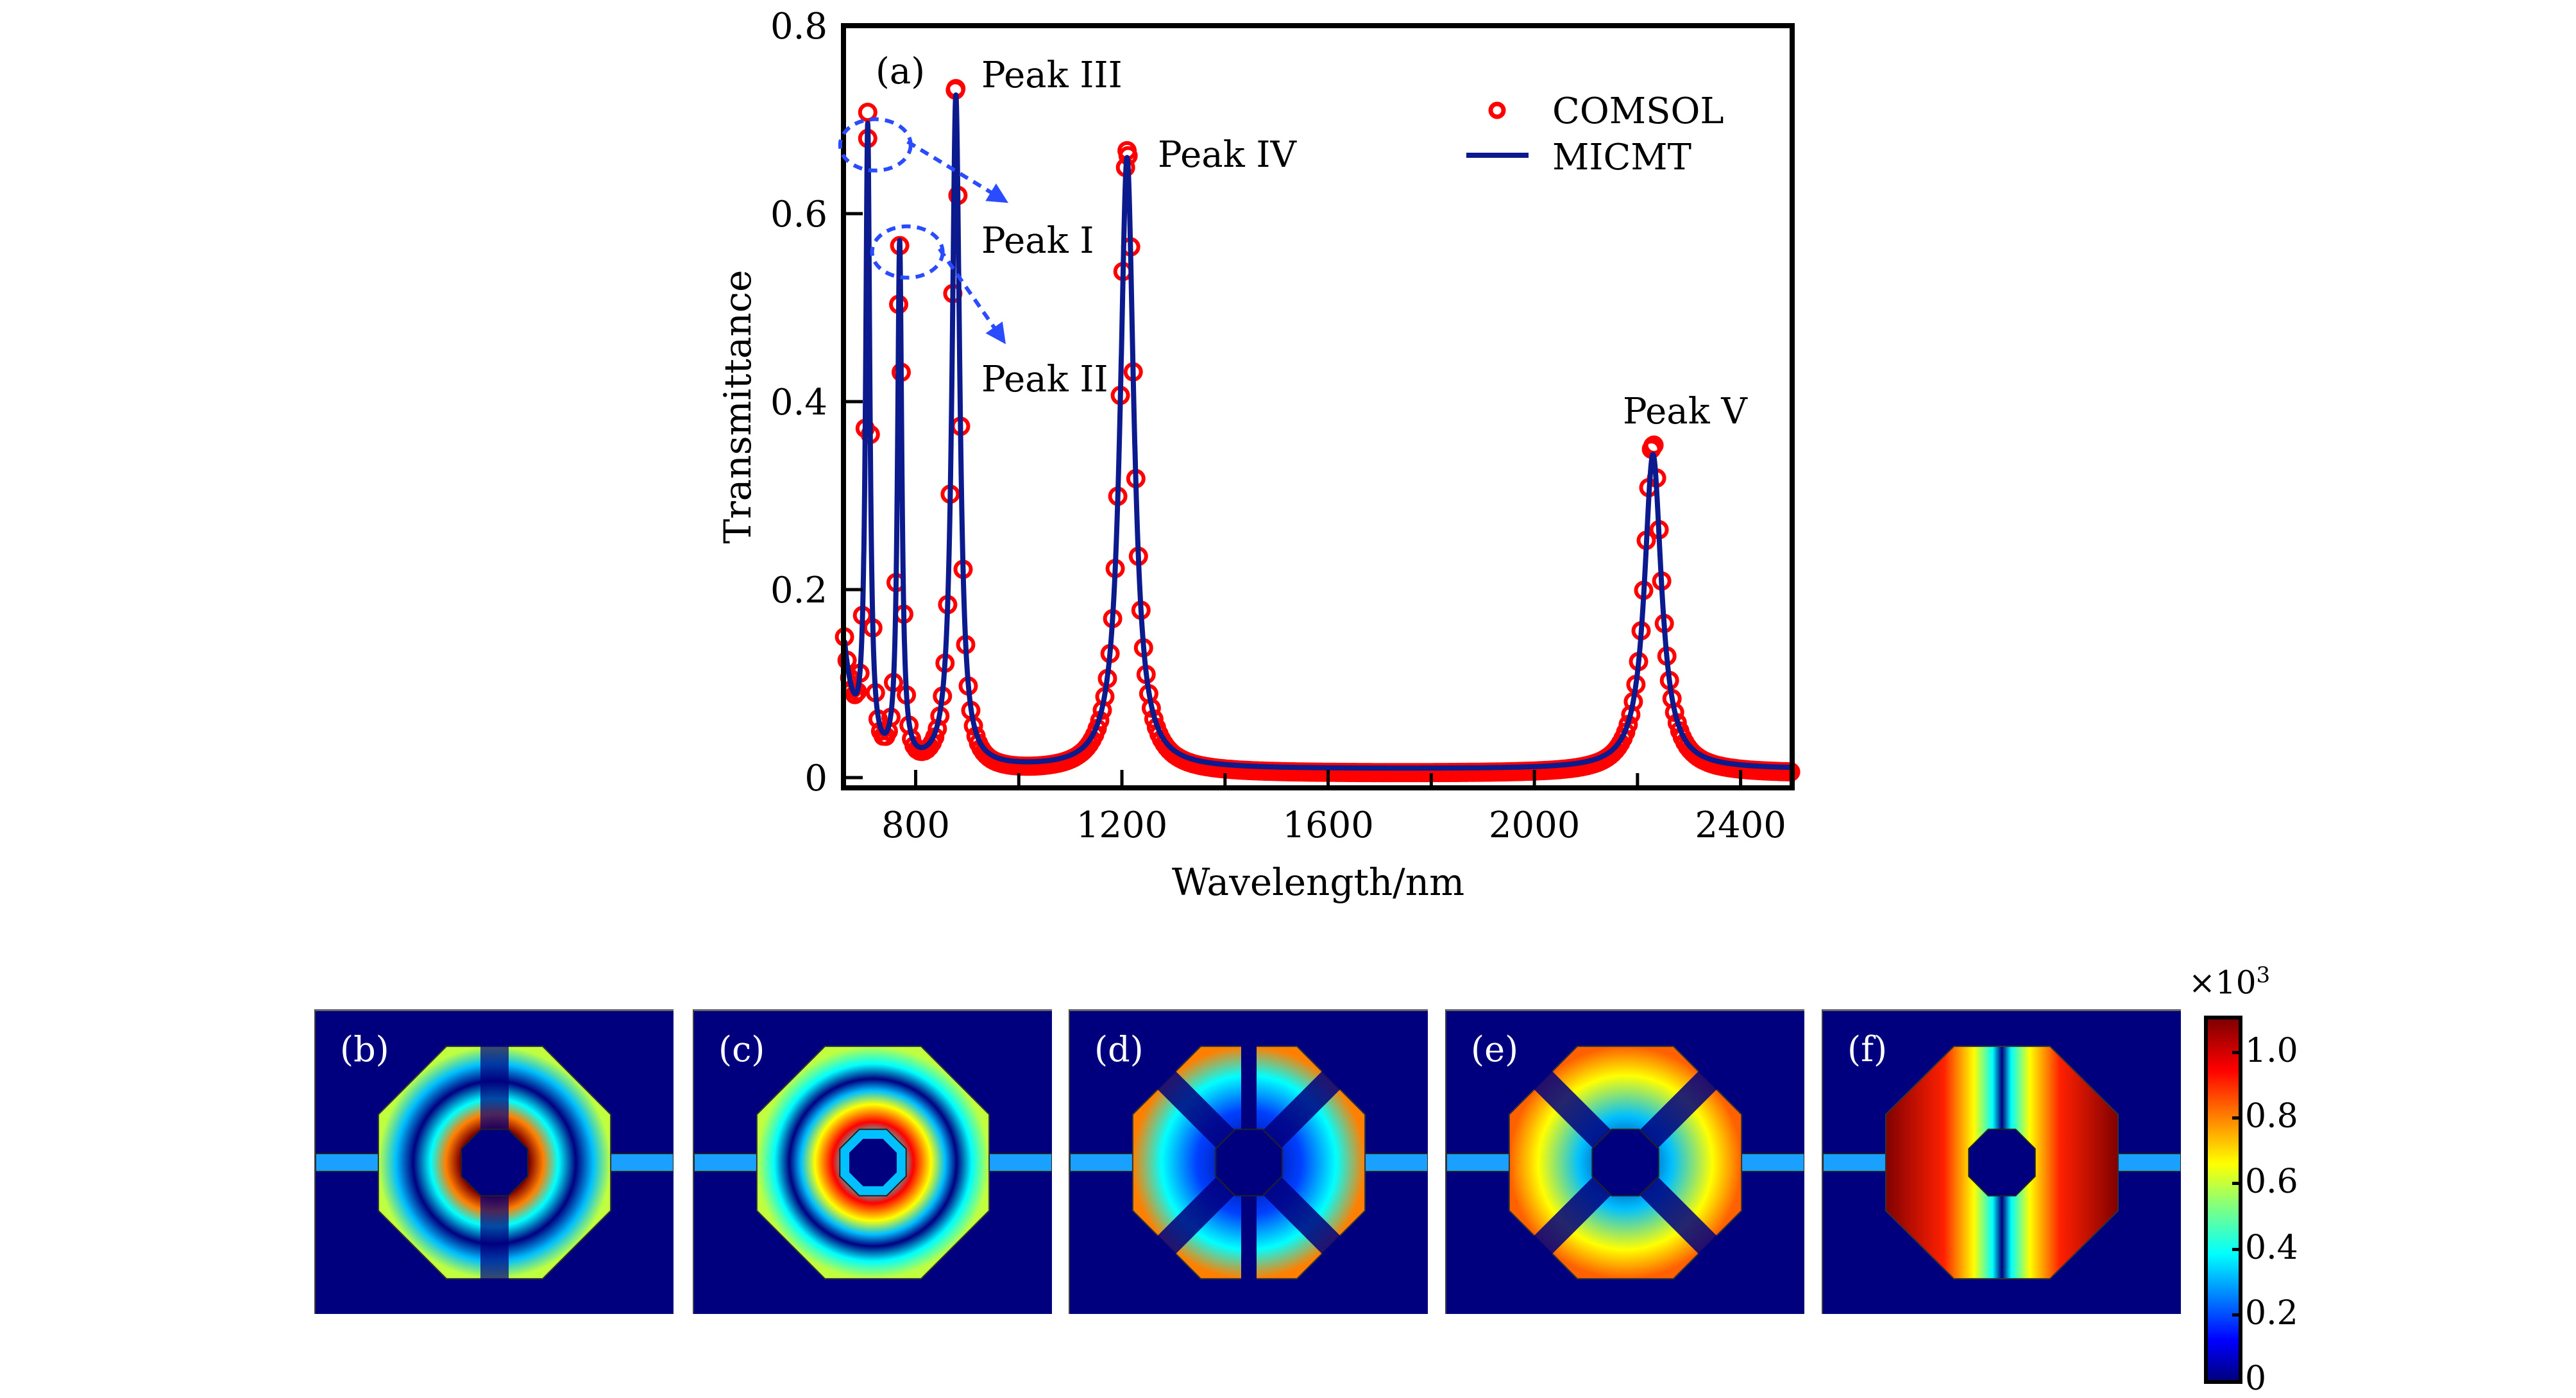 Image resolution: width=2576 pixels, height=1398 pixels. What do you see at coordinates (1595, 134) in the screenshot?
I see `legend: COMSOL MICMT` at bounding box center [1595, 134].